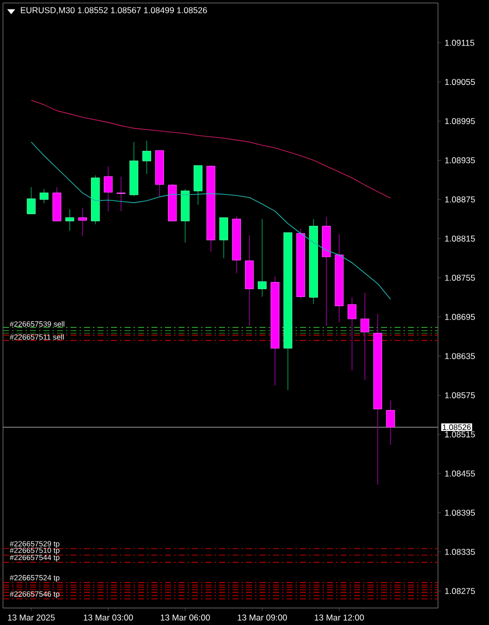  Describe the element at coordinates (262, 617) in the screenshot. I see `x-tick-label: 13 Mar 09:00` at that location.